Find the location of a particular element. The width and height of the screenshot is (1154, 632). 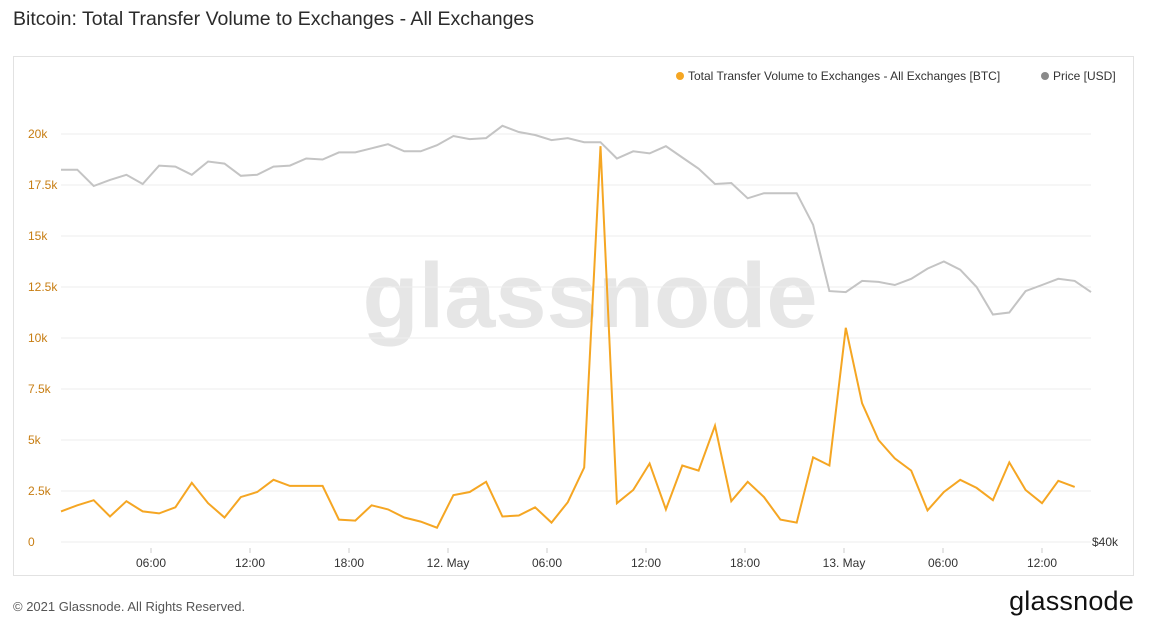

y-tick-label: 5k is located at coordinates (35, 440).